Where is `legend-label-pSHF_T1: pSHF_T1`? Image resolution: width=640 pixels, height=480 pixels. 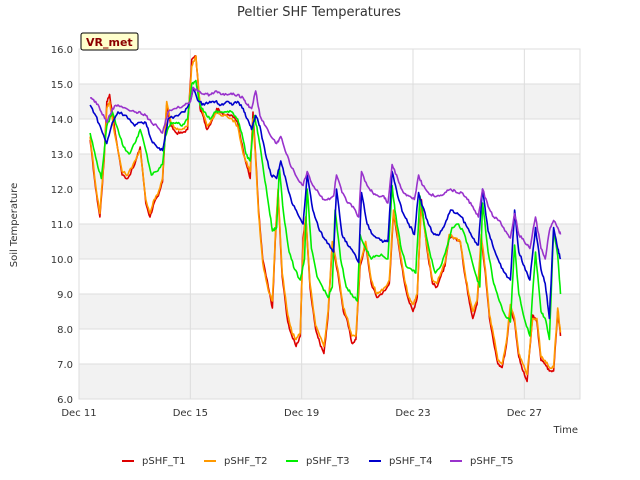 legend-label-pSHF_T1: pSHF_T1 is located at coordinates (163, 461).